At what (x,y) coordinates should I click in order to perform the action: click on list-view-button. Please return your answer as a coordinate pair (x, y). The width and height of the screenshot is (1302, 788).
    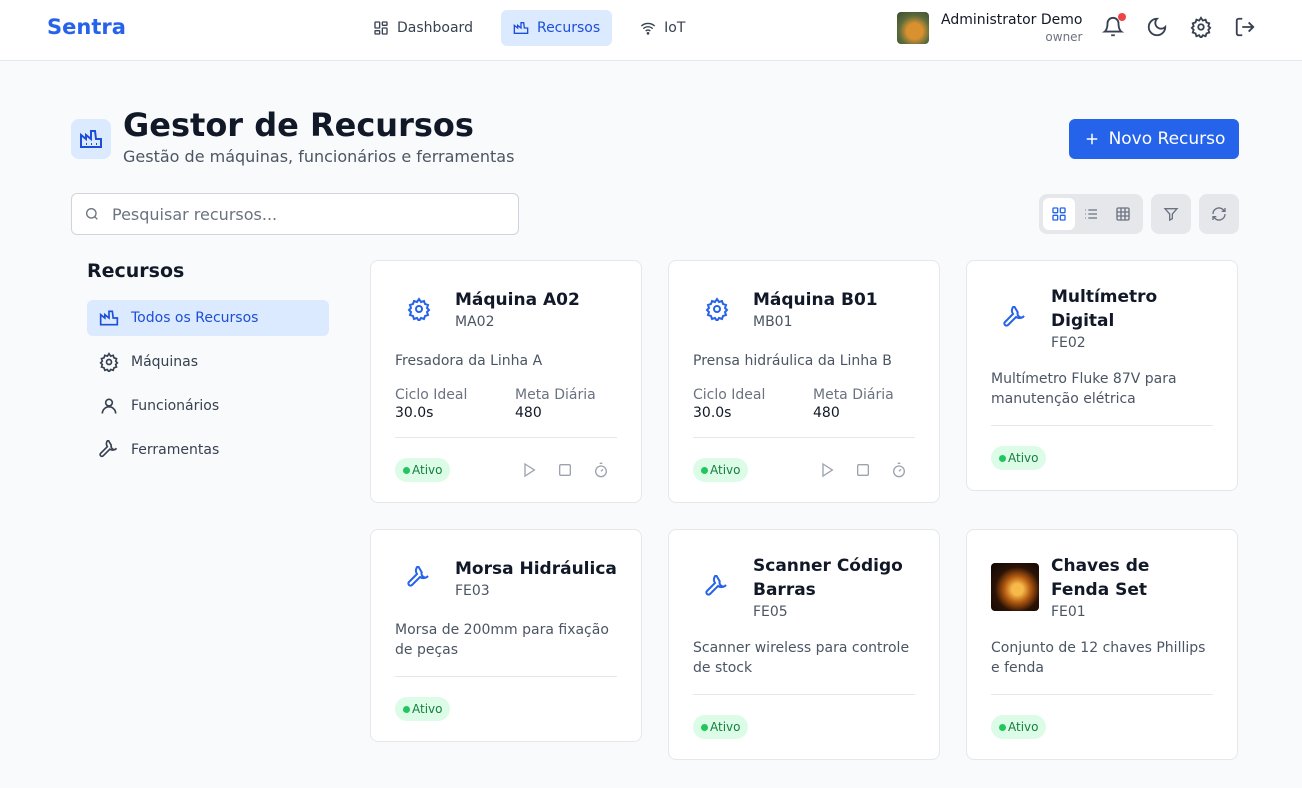
    Looking at the image, I should click on (1091, 214).